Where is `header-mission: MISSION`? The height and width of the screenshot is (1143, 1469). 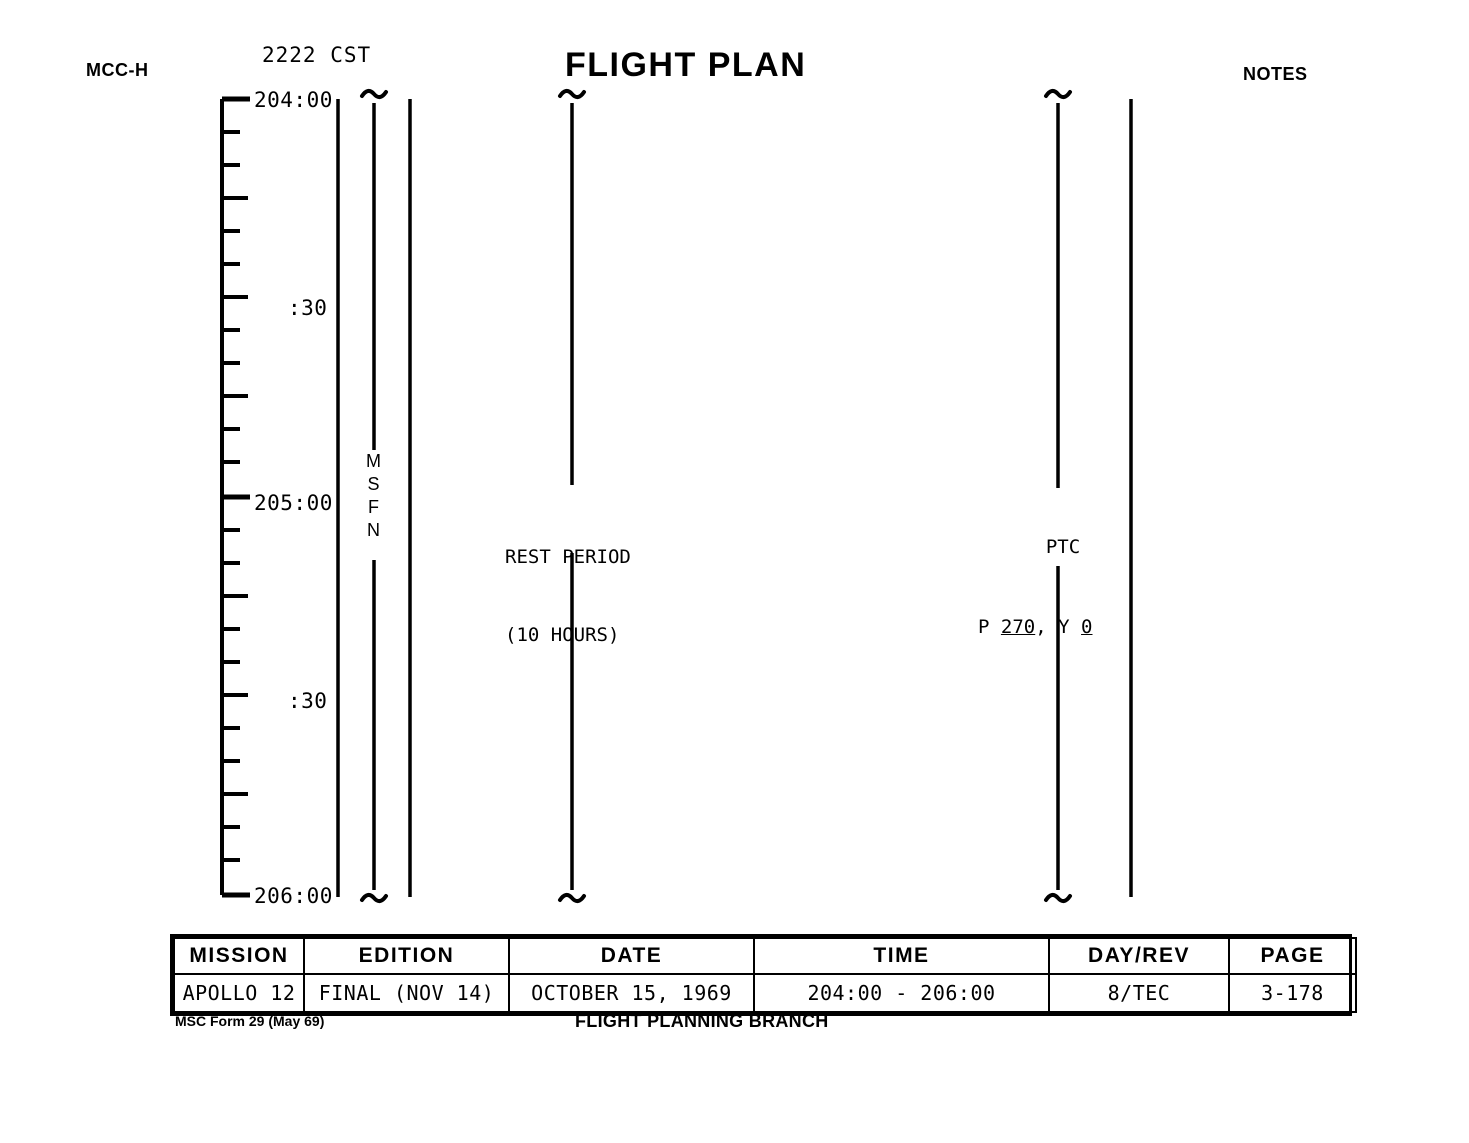 header-mission: MISSION is located at coordinates (239, 956).